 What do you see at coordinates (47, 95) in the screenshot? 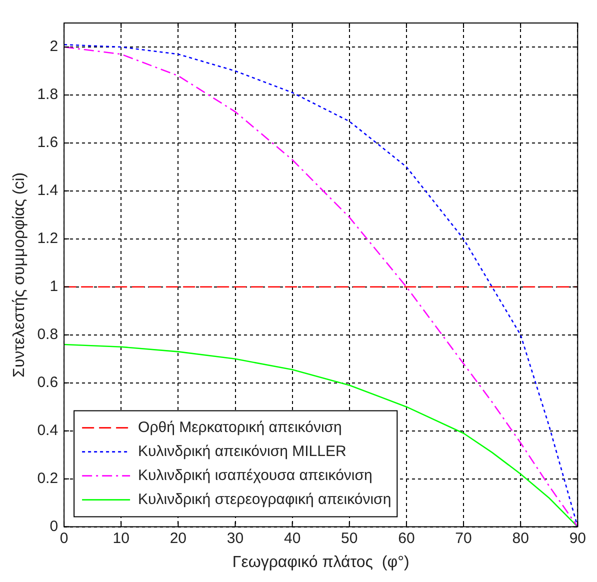
I see `y-tick-label: 1.8` at bounding box center [47, 95].